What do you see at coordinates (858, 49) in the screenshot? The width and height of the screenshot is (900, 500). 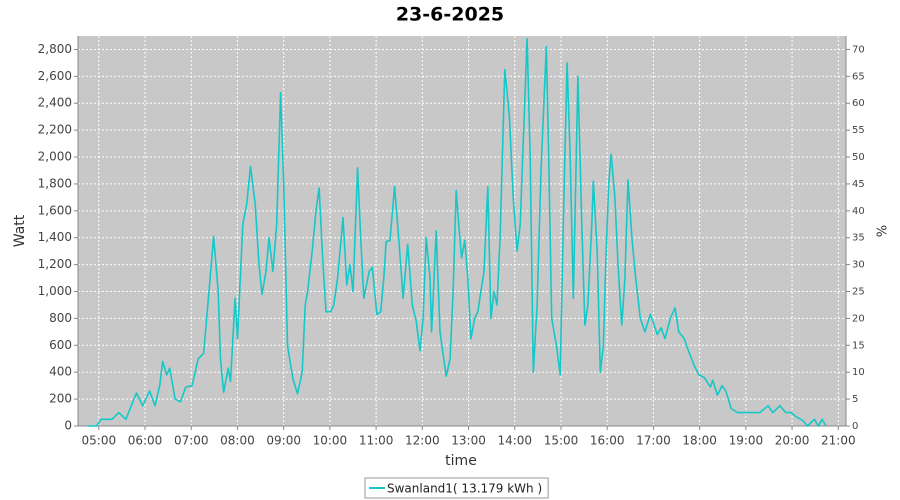 I see `y2-tick-label: 70` at bounding box center [858, 49].